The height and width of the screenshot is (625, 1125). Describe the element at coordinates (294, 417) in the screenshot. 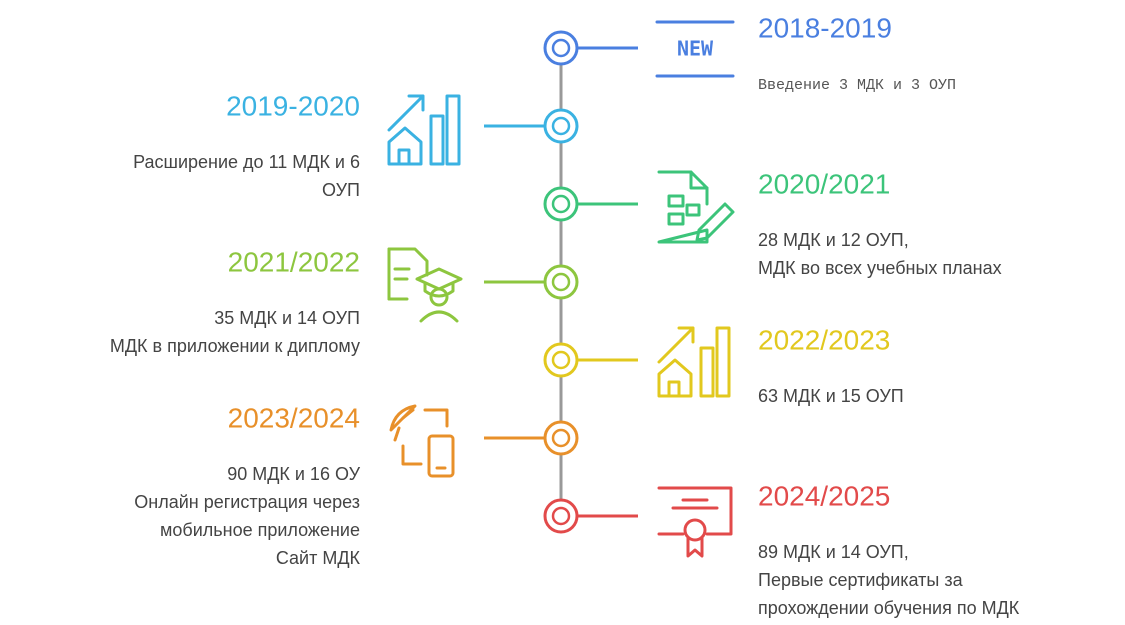

I see `year: 2023/2024` at that location.